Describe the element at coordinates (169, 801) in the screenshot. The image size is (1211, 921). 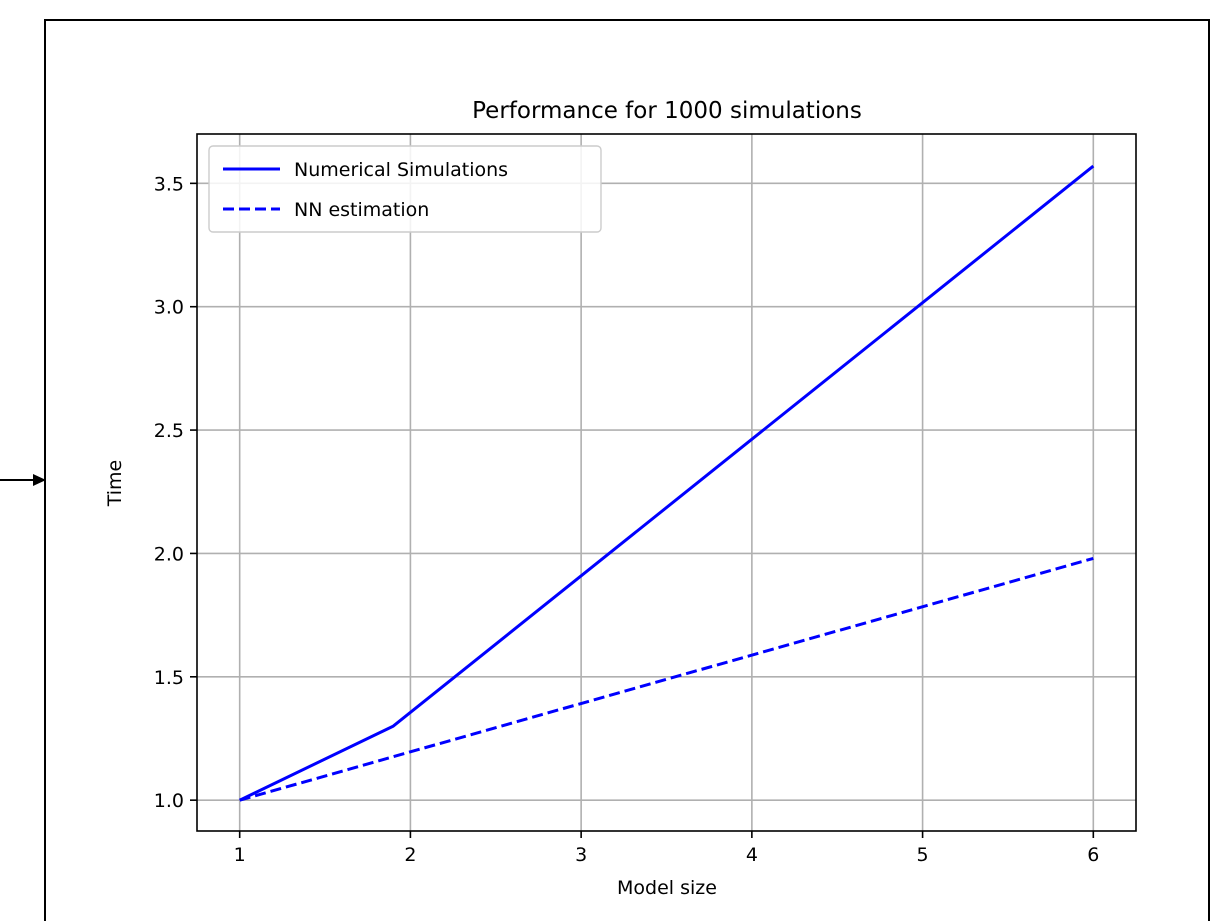
I see `y-tick-label: 1.0` at that location.